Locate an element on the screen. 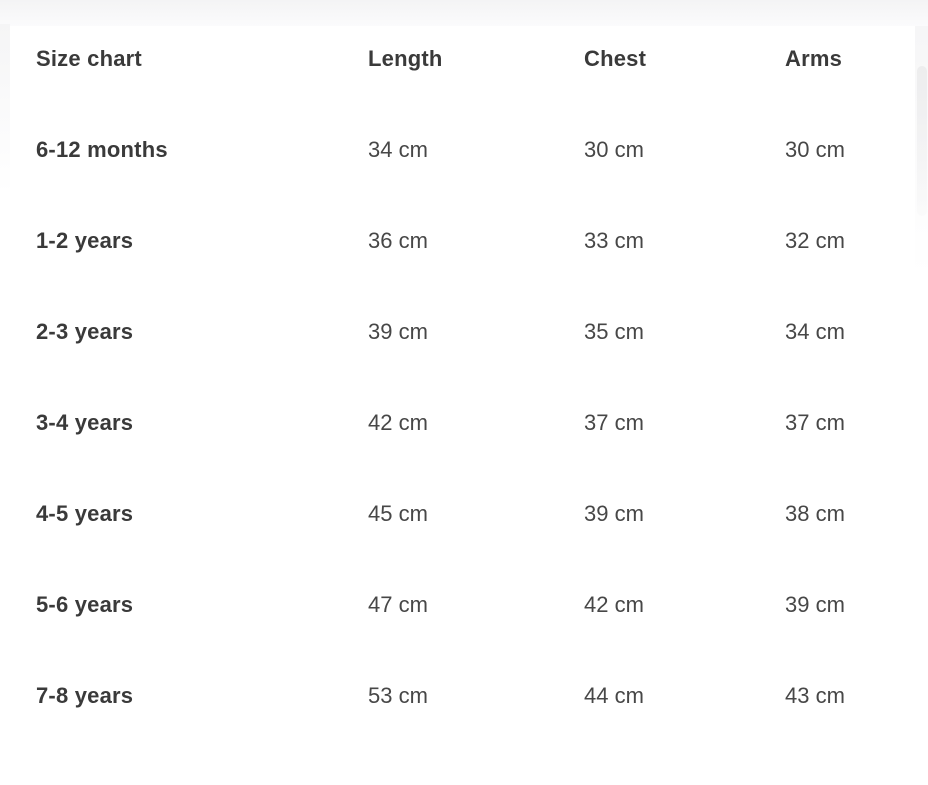 The width and height of the screenshot is (928, 785). chest-value: 33 cm is located at coordinates (614, 241).